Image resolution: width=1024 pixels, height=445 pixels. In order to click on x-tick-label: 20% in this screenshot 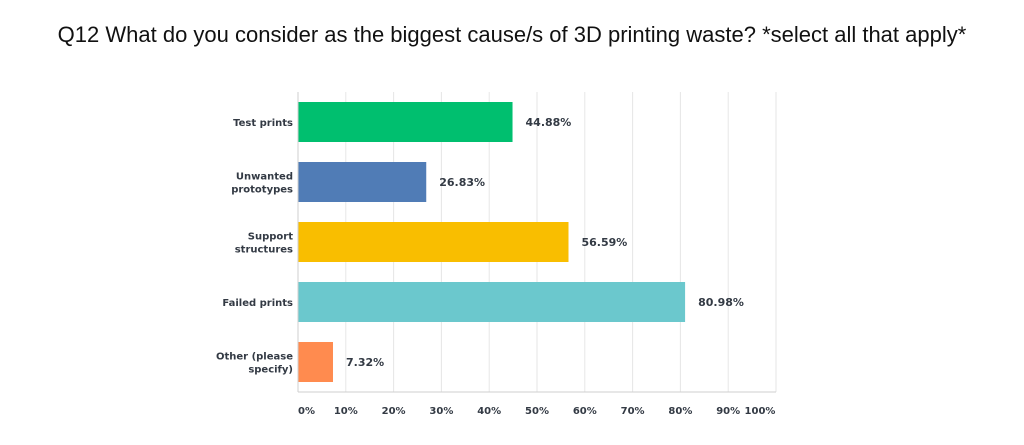, I will do `click(394, 411)`.